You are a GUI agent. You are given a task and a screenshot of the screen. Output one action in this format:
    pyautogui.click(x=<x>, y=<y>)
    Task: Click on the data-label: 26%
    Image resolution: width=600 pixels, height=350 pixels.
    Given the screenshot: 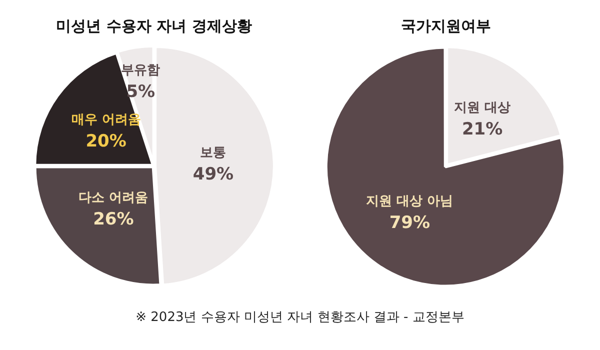 What is the action you would take?
    pyautogui.click(x=113, y=220)
    